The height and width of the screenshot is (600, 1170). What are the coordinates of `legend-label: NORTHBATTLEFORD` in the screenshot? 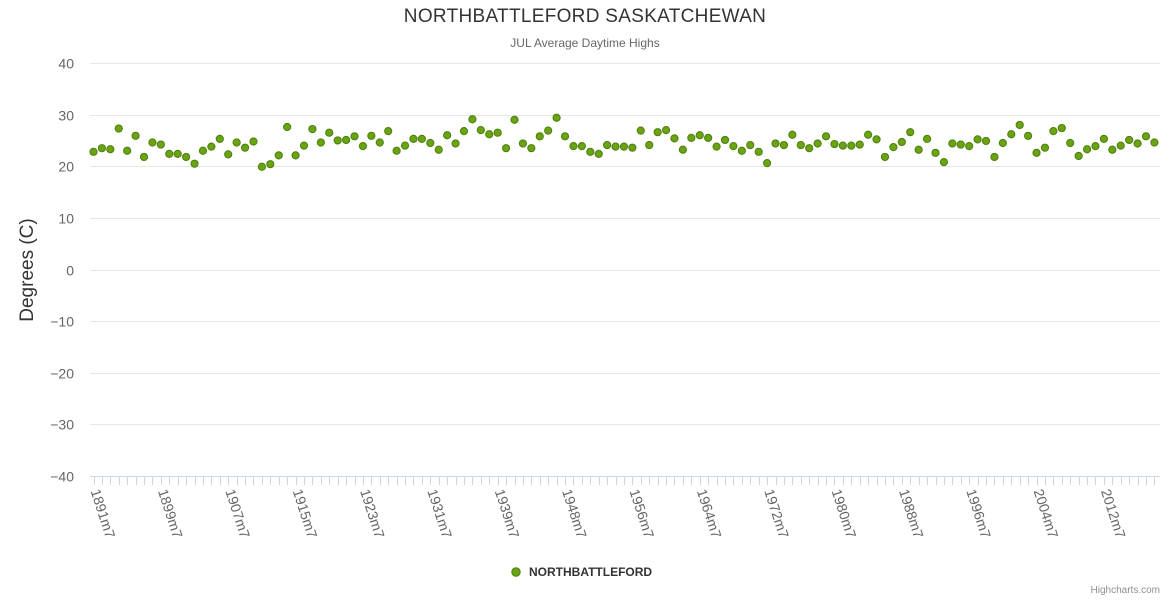 It's located at (590, 572).